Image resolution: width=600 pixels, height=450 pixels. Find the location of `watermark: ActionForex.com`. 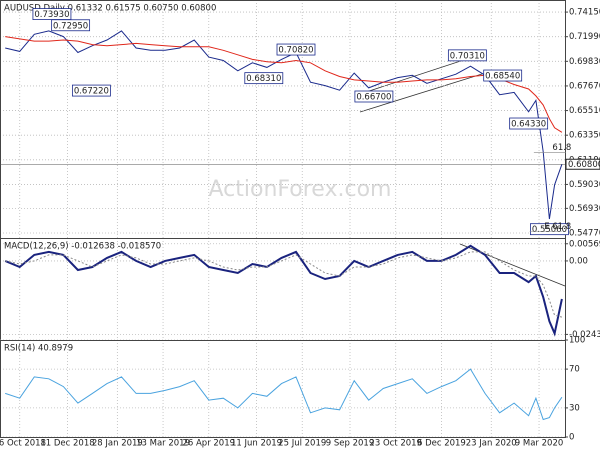

watermark: ActionForex.com is located at coordinates (300, 189).